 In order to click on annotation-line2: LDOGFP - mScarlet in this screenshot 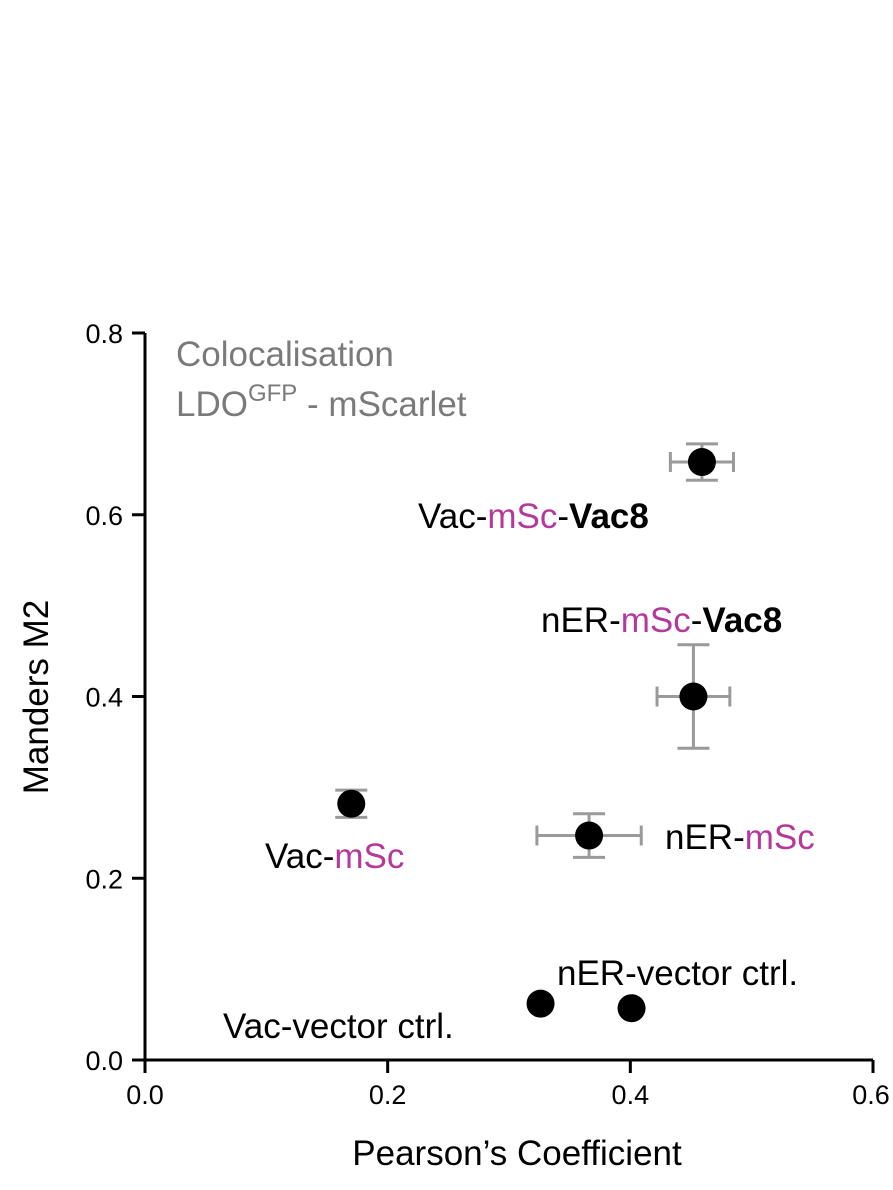, I will do `click(321, 402)`.